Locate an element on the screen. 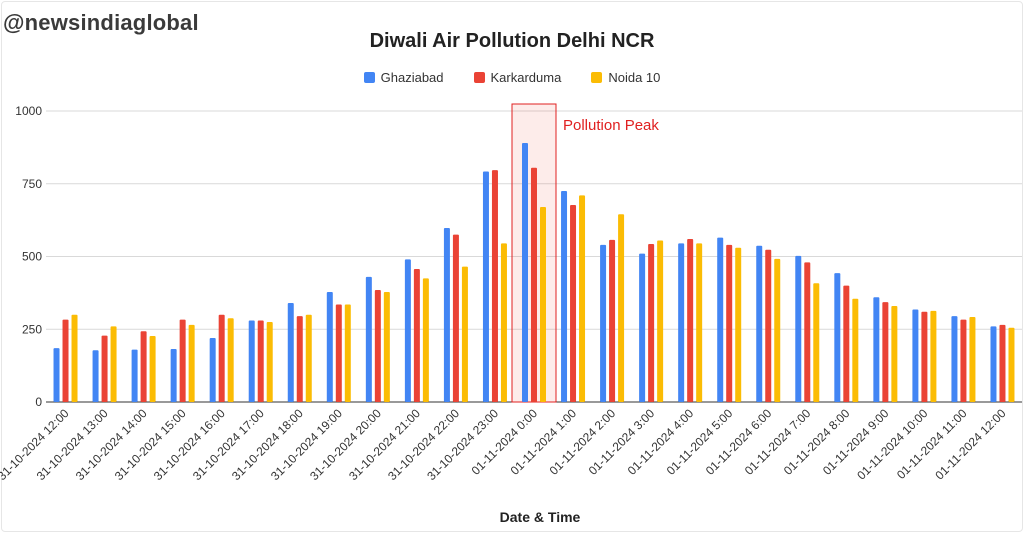 This screenshot has width=1024, height=533. legend: Ghaziabad Karkarduma Noida 10 is located at coordinates (512, 77).